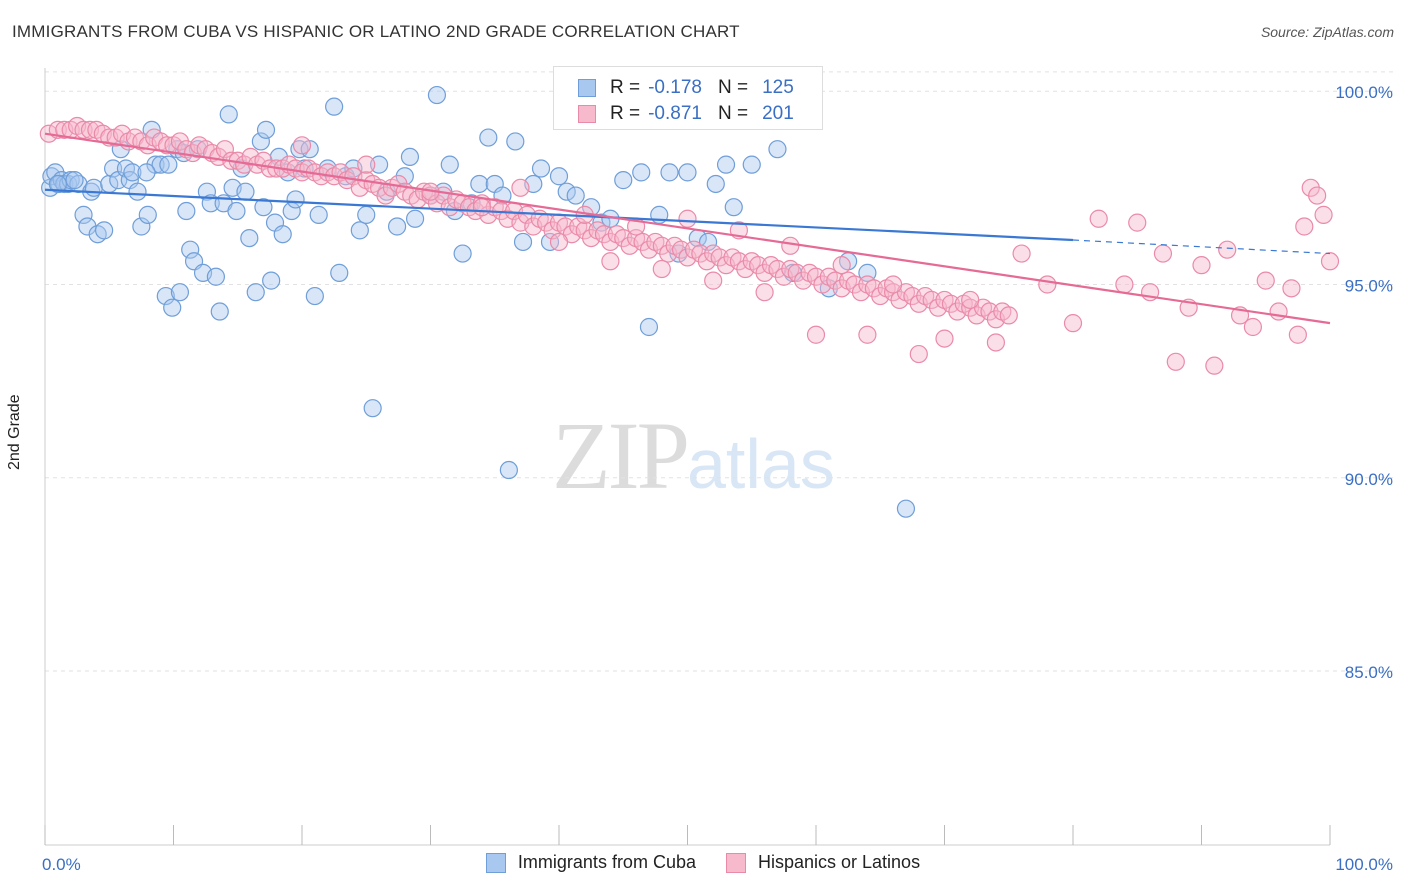  What do you see at coordinates (761, 464) in the screenshot?
I see `watermark-atlas: atlas` at bounding box center [761, 464].